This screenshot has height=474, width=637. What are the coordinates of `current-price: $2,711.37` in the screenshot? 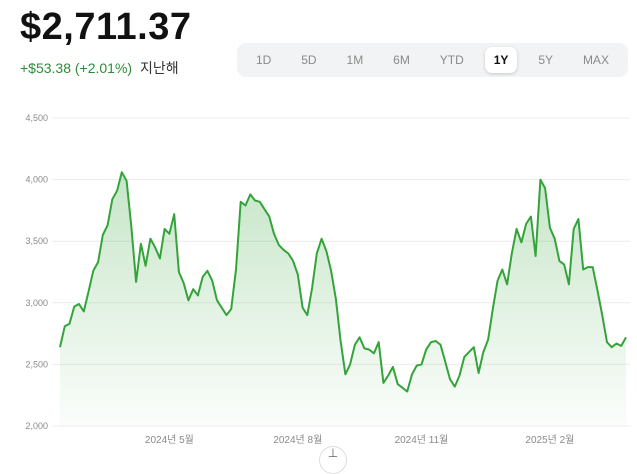 It's located at (106, 27).